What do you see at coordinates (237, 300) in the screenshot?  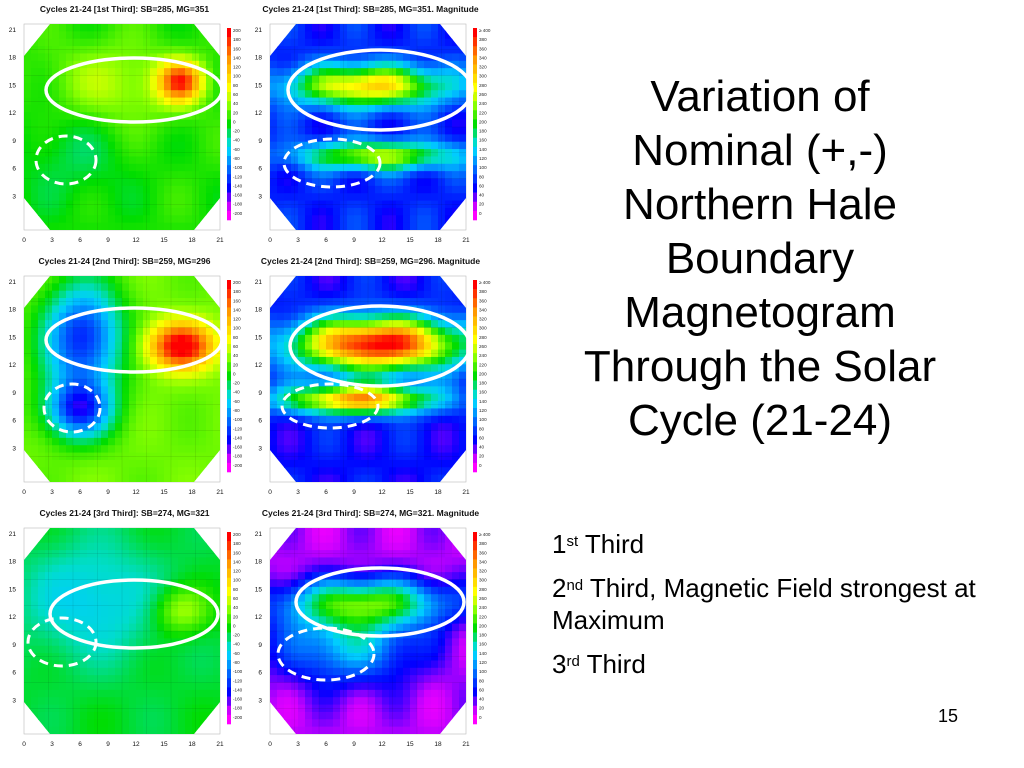 I see `colorbar-label: 160` at bounding box center [237, 300].